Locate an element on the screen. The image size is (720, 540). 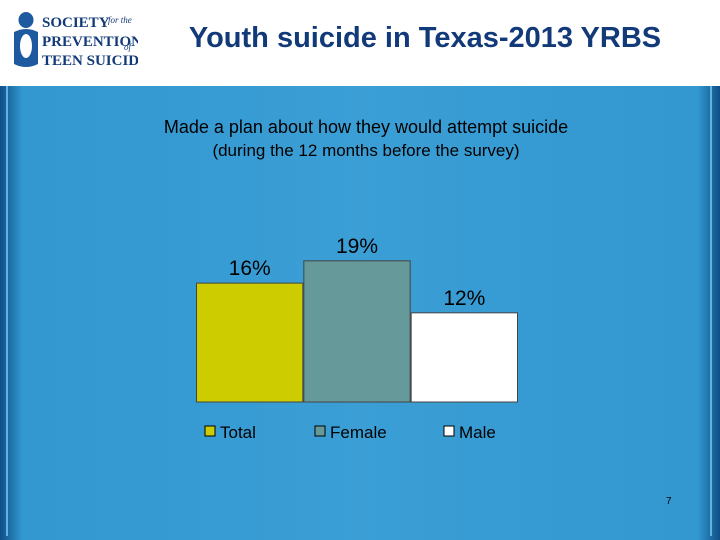
svg-text: PREVENTION is located at coordinates (90, 42).